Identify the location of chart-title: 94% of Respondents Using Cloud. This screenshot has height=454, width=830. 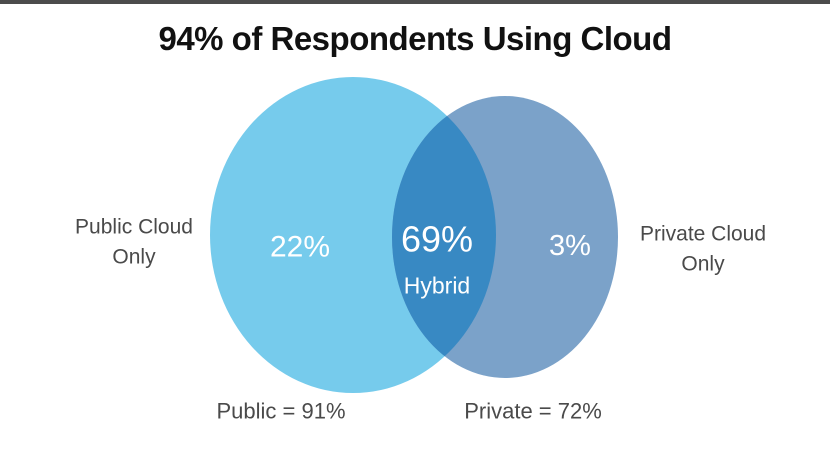
(415, 38).